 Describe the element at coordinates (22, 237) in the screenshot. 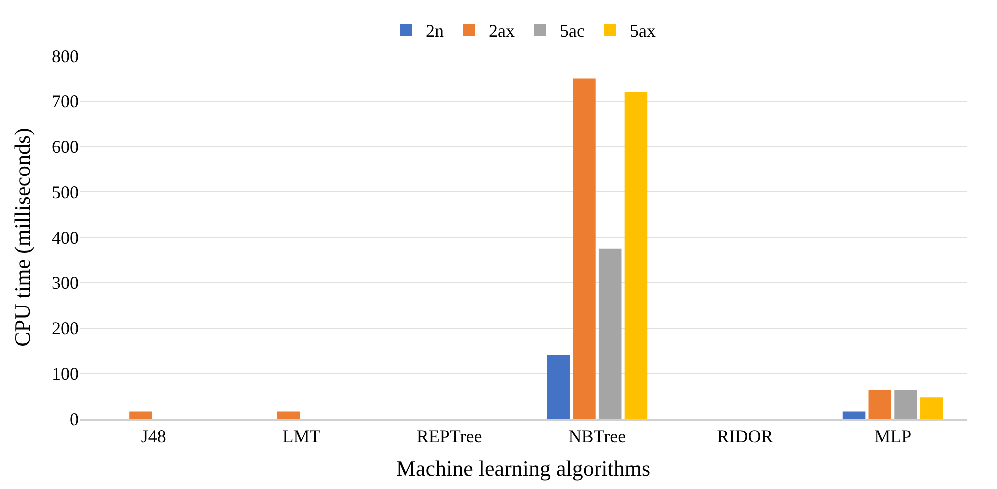

I see `y-axis-title: CPU time (milliseconds)` at that location.